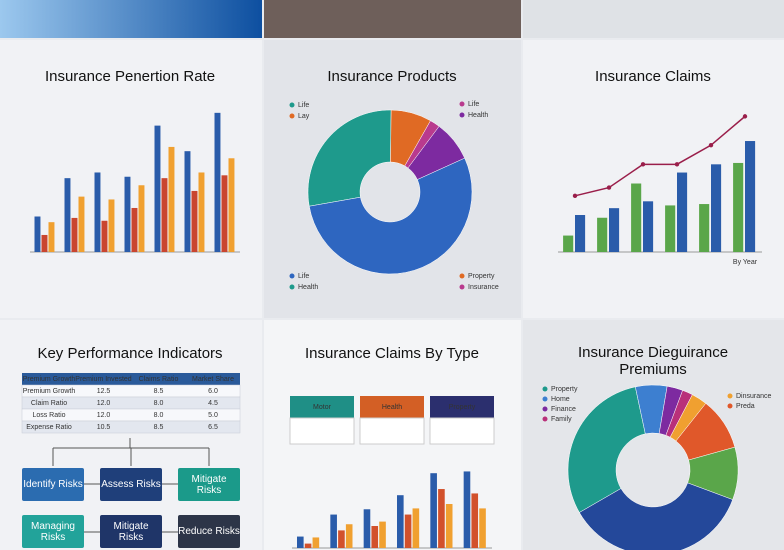 The width and height of the screenshot is (784, 550). What do you see at coordinates (213, 403) in the screenshot?
I see `table-cell: 4.5` at bounding box center [213, 403].